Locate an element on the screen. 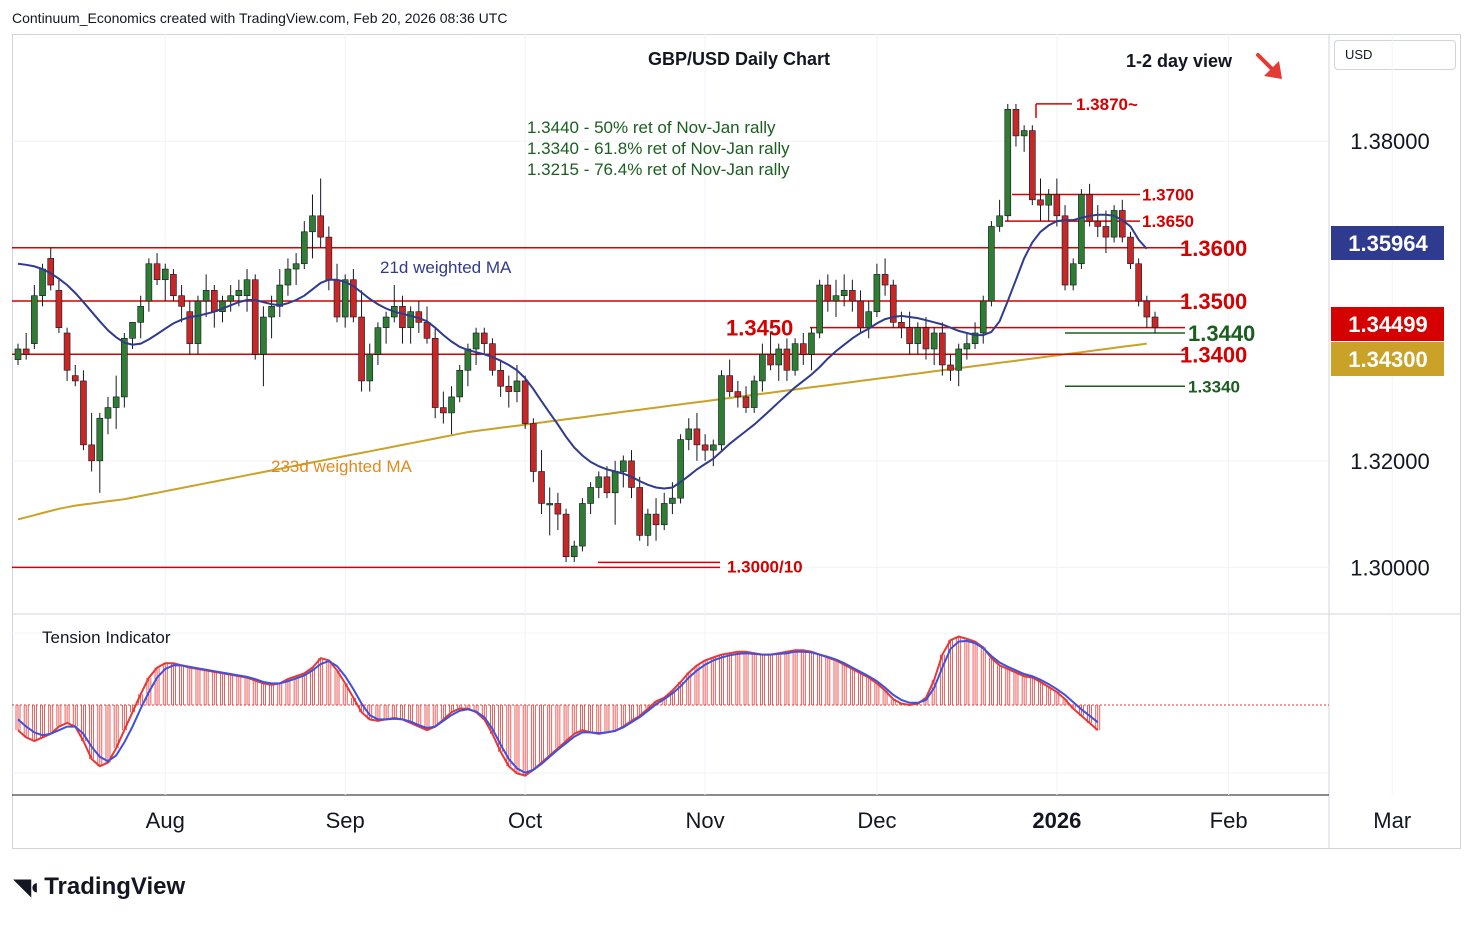 The height and width of the screenshot is (925, 1474). currency-selector: USD is located at coordinates (1395, 55).